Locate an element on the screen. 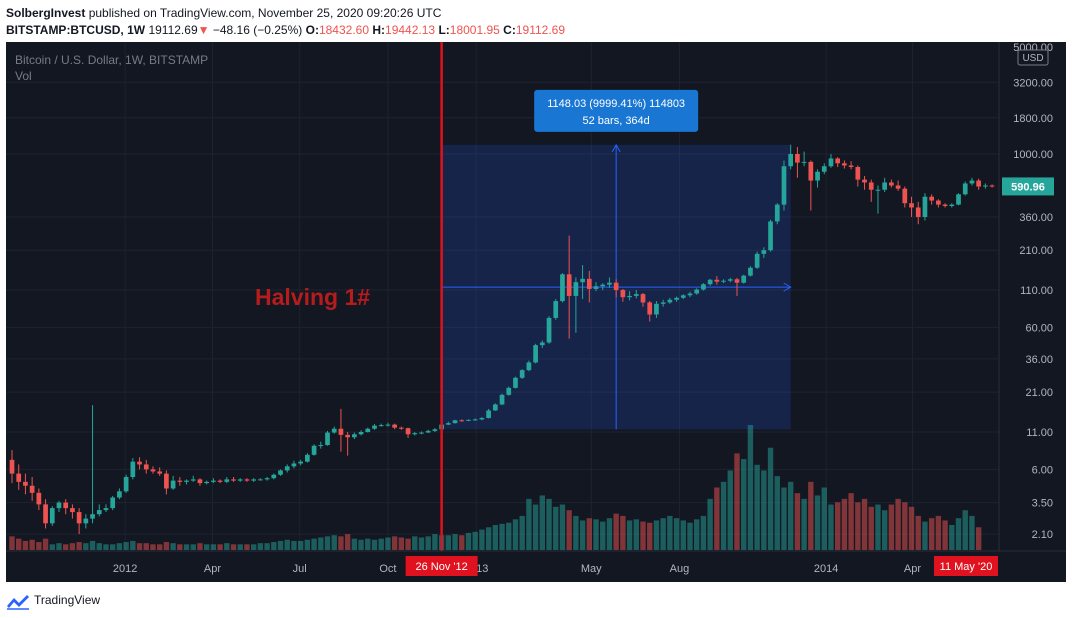 This screenshot has height=618, width=1073. time-tick-label: Apr is located at coordinates (912, 569).